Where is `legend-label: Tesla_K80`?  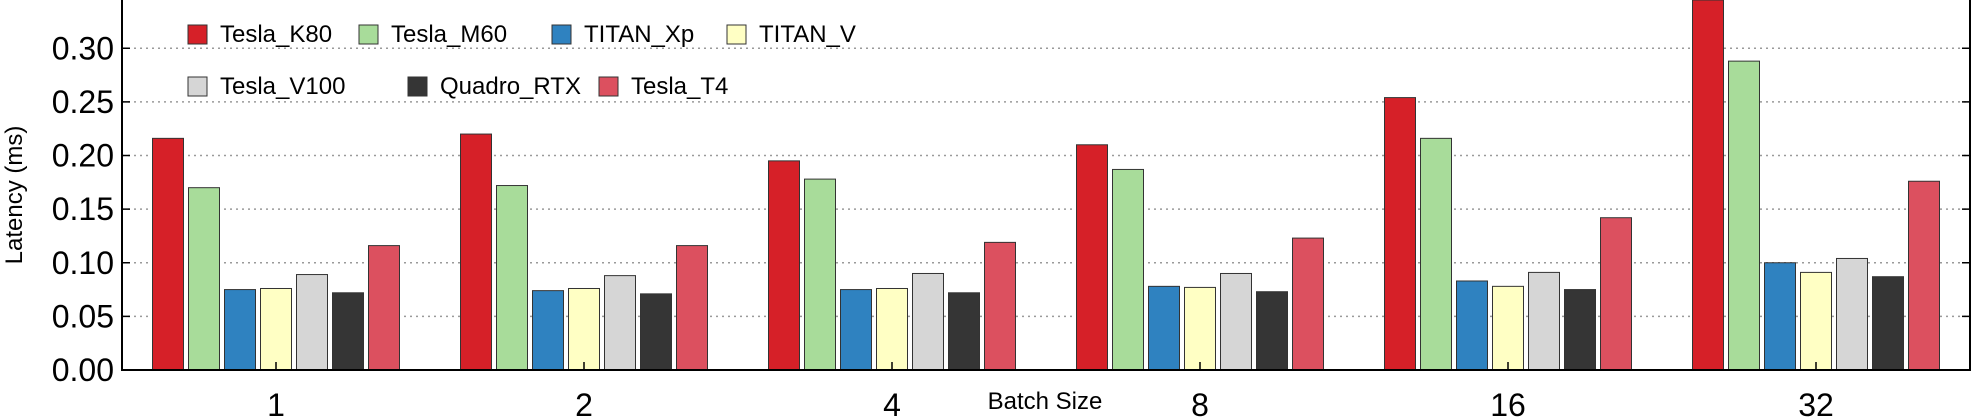 legend-label: Tesla_K80 is located at coordinates (276, 34).